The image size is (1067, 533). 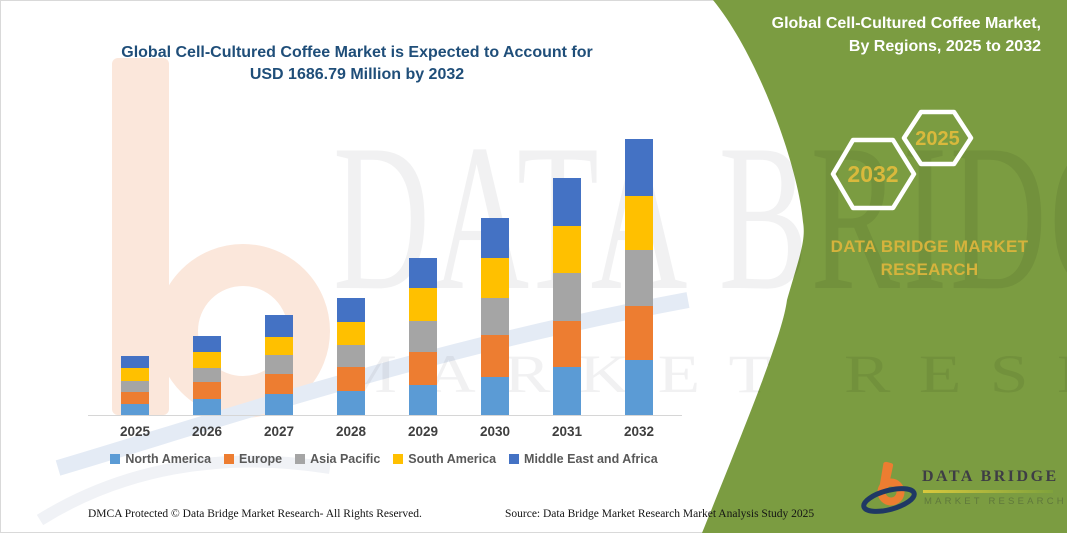 I want to click on bar-2029-middle-east-and-africa, so click(x=423, y=273).